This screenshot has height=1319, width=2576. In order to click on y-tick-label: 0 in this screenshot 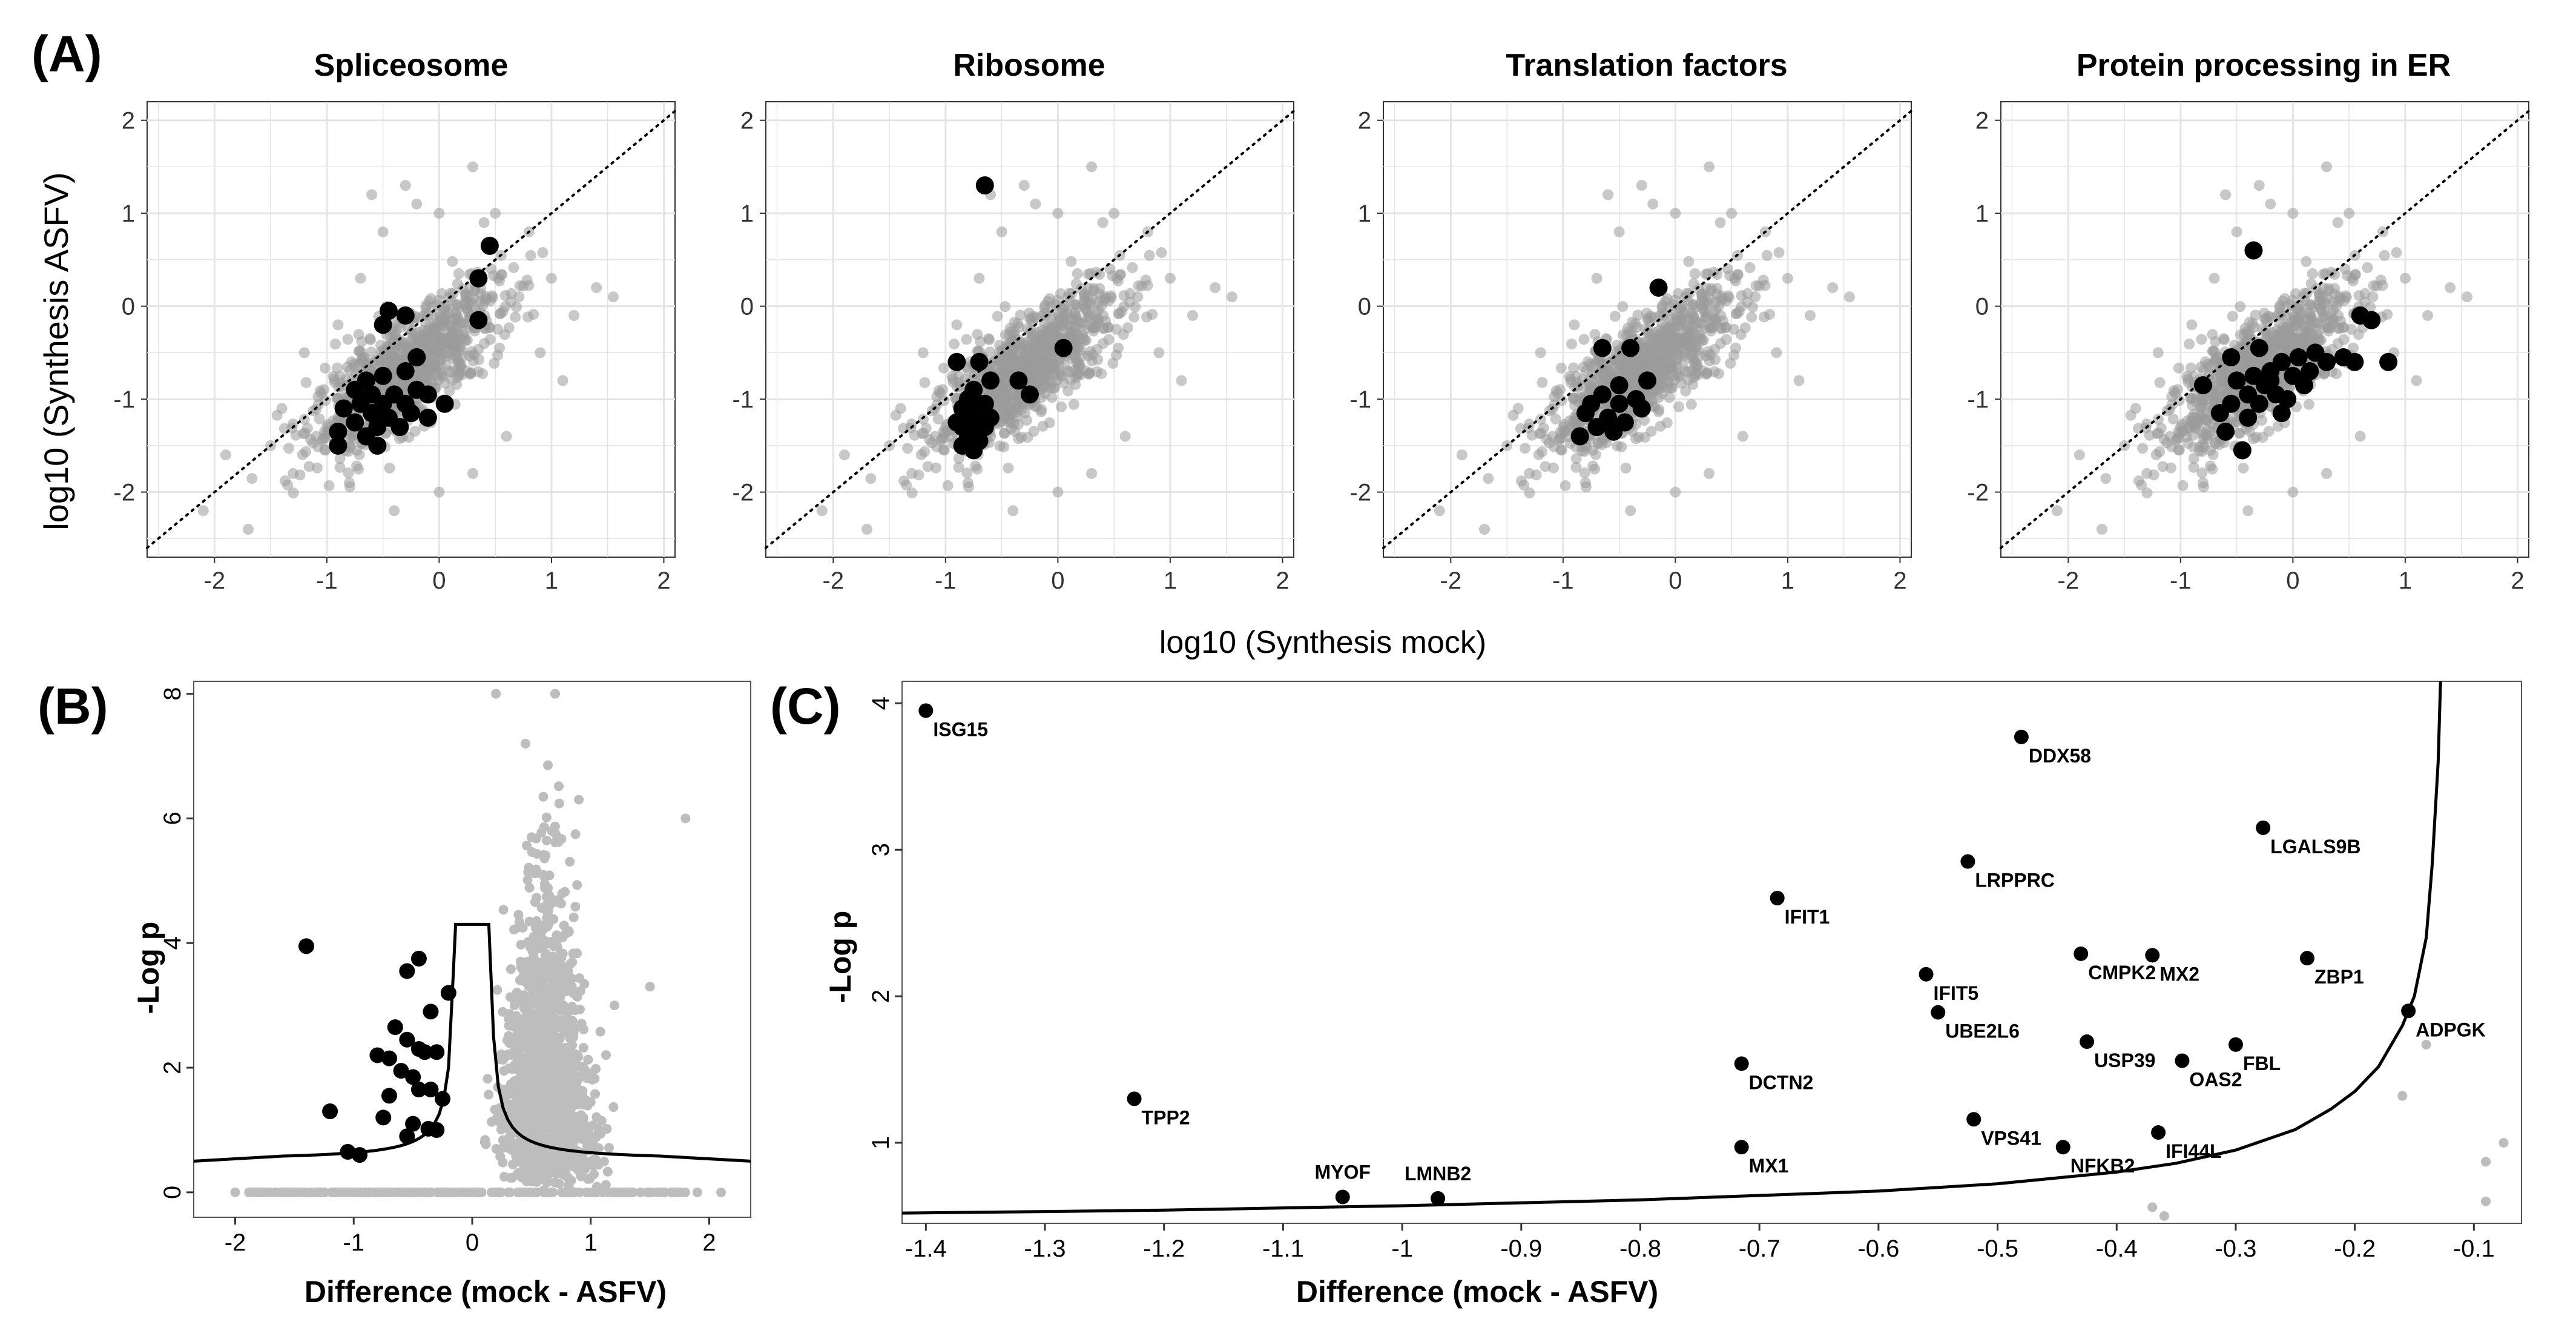, I will do `click(1364, 307)`.